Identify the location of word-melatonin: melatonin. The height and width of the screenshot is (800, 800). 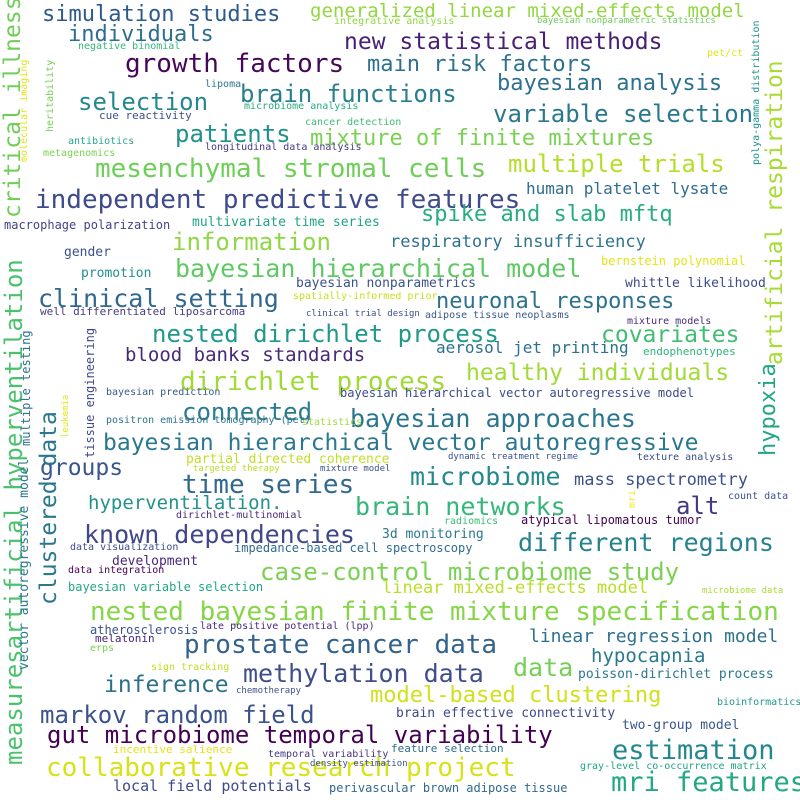
(125, 638).